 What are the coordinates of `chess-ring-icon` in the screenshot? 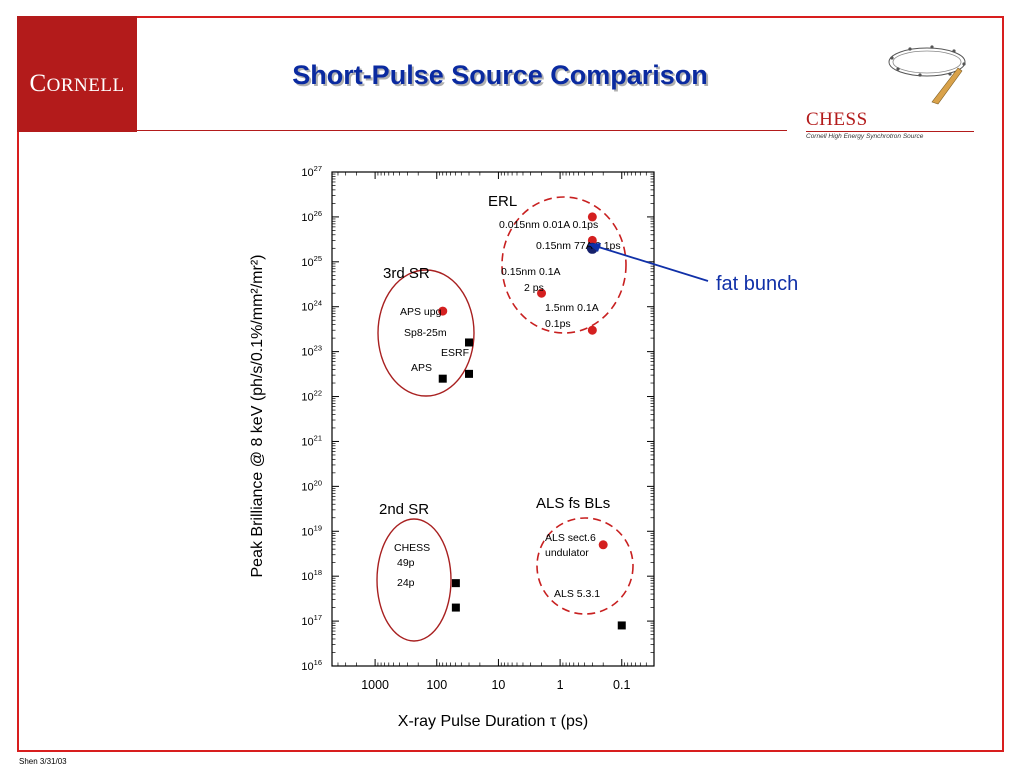 It's located at (927, 75).